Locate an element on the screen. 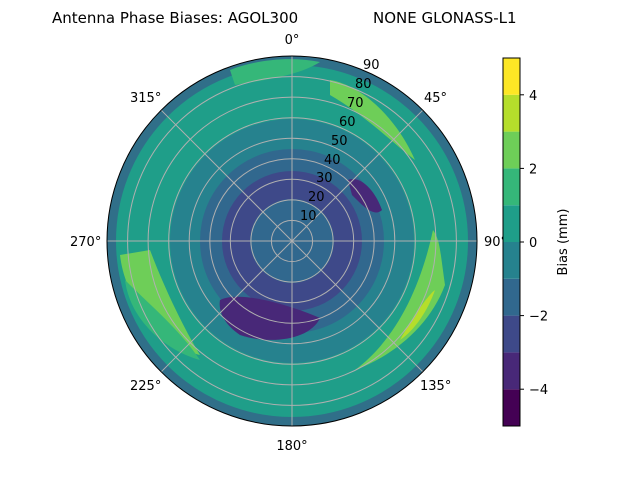 The height and width of the screenshot is (480, 640). contour-zone-south-neg is located at coordinates (269, 318).